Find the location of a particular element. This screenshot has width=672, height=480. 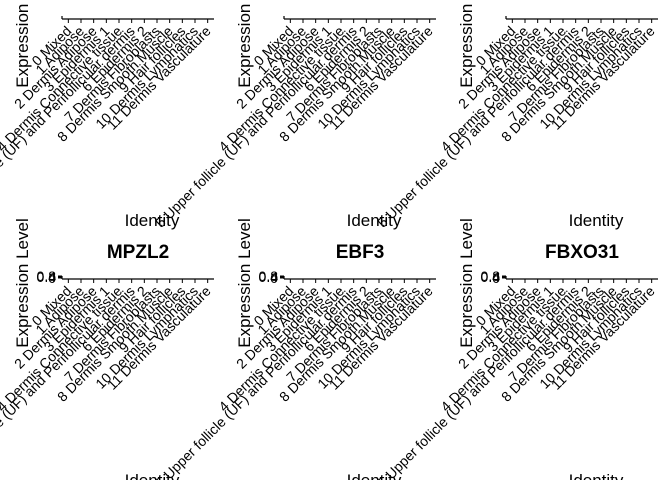

panel-title: FBXO31 is located at coordinates (582, 252).